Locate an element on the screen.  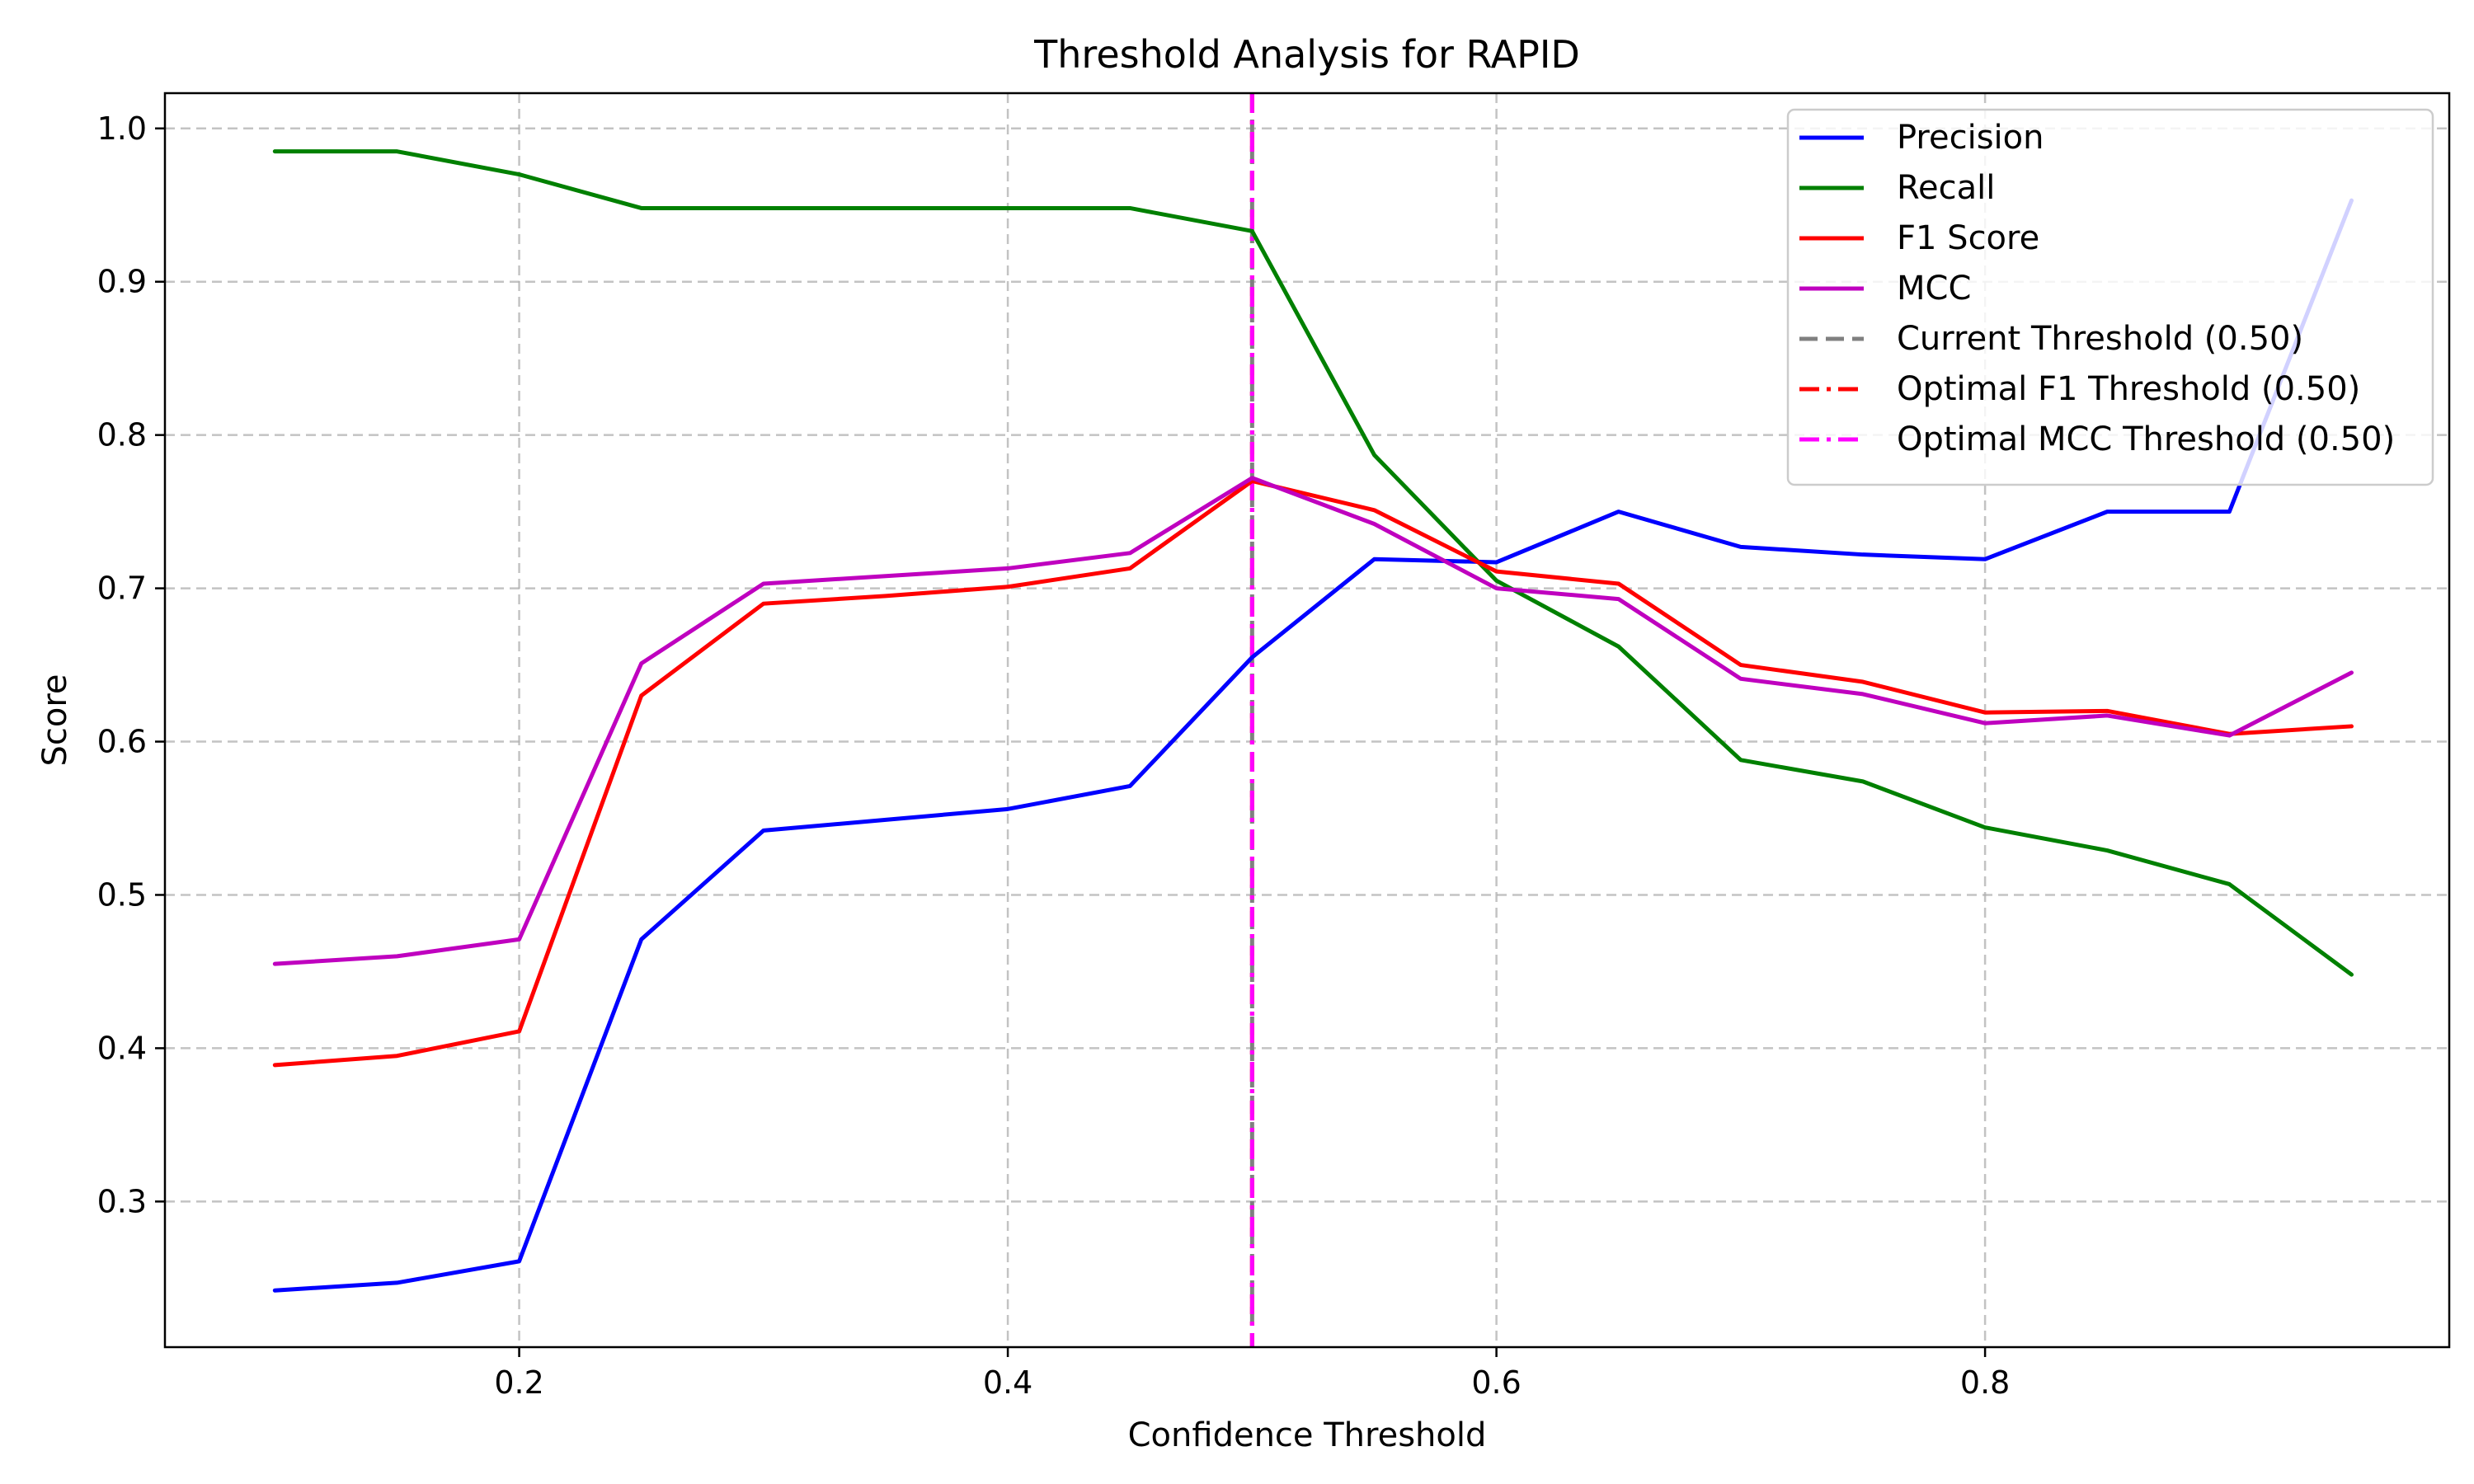
x-tick-label: 0.2 is located at coordinates (518, 1382).